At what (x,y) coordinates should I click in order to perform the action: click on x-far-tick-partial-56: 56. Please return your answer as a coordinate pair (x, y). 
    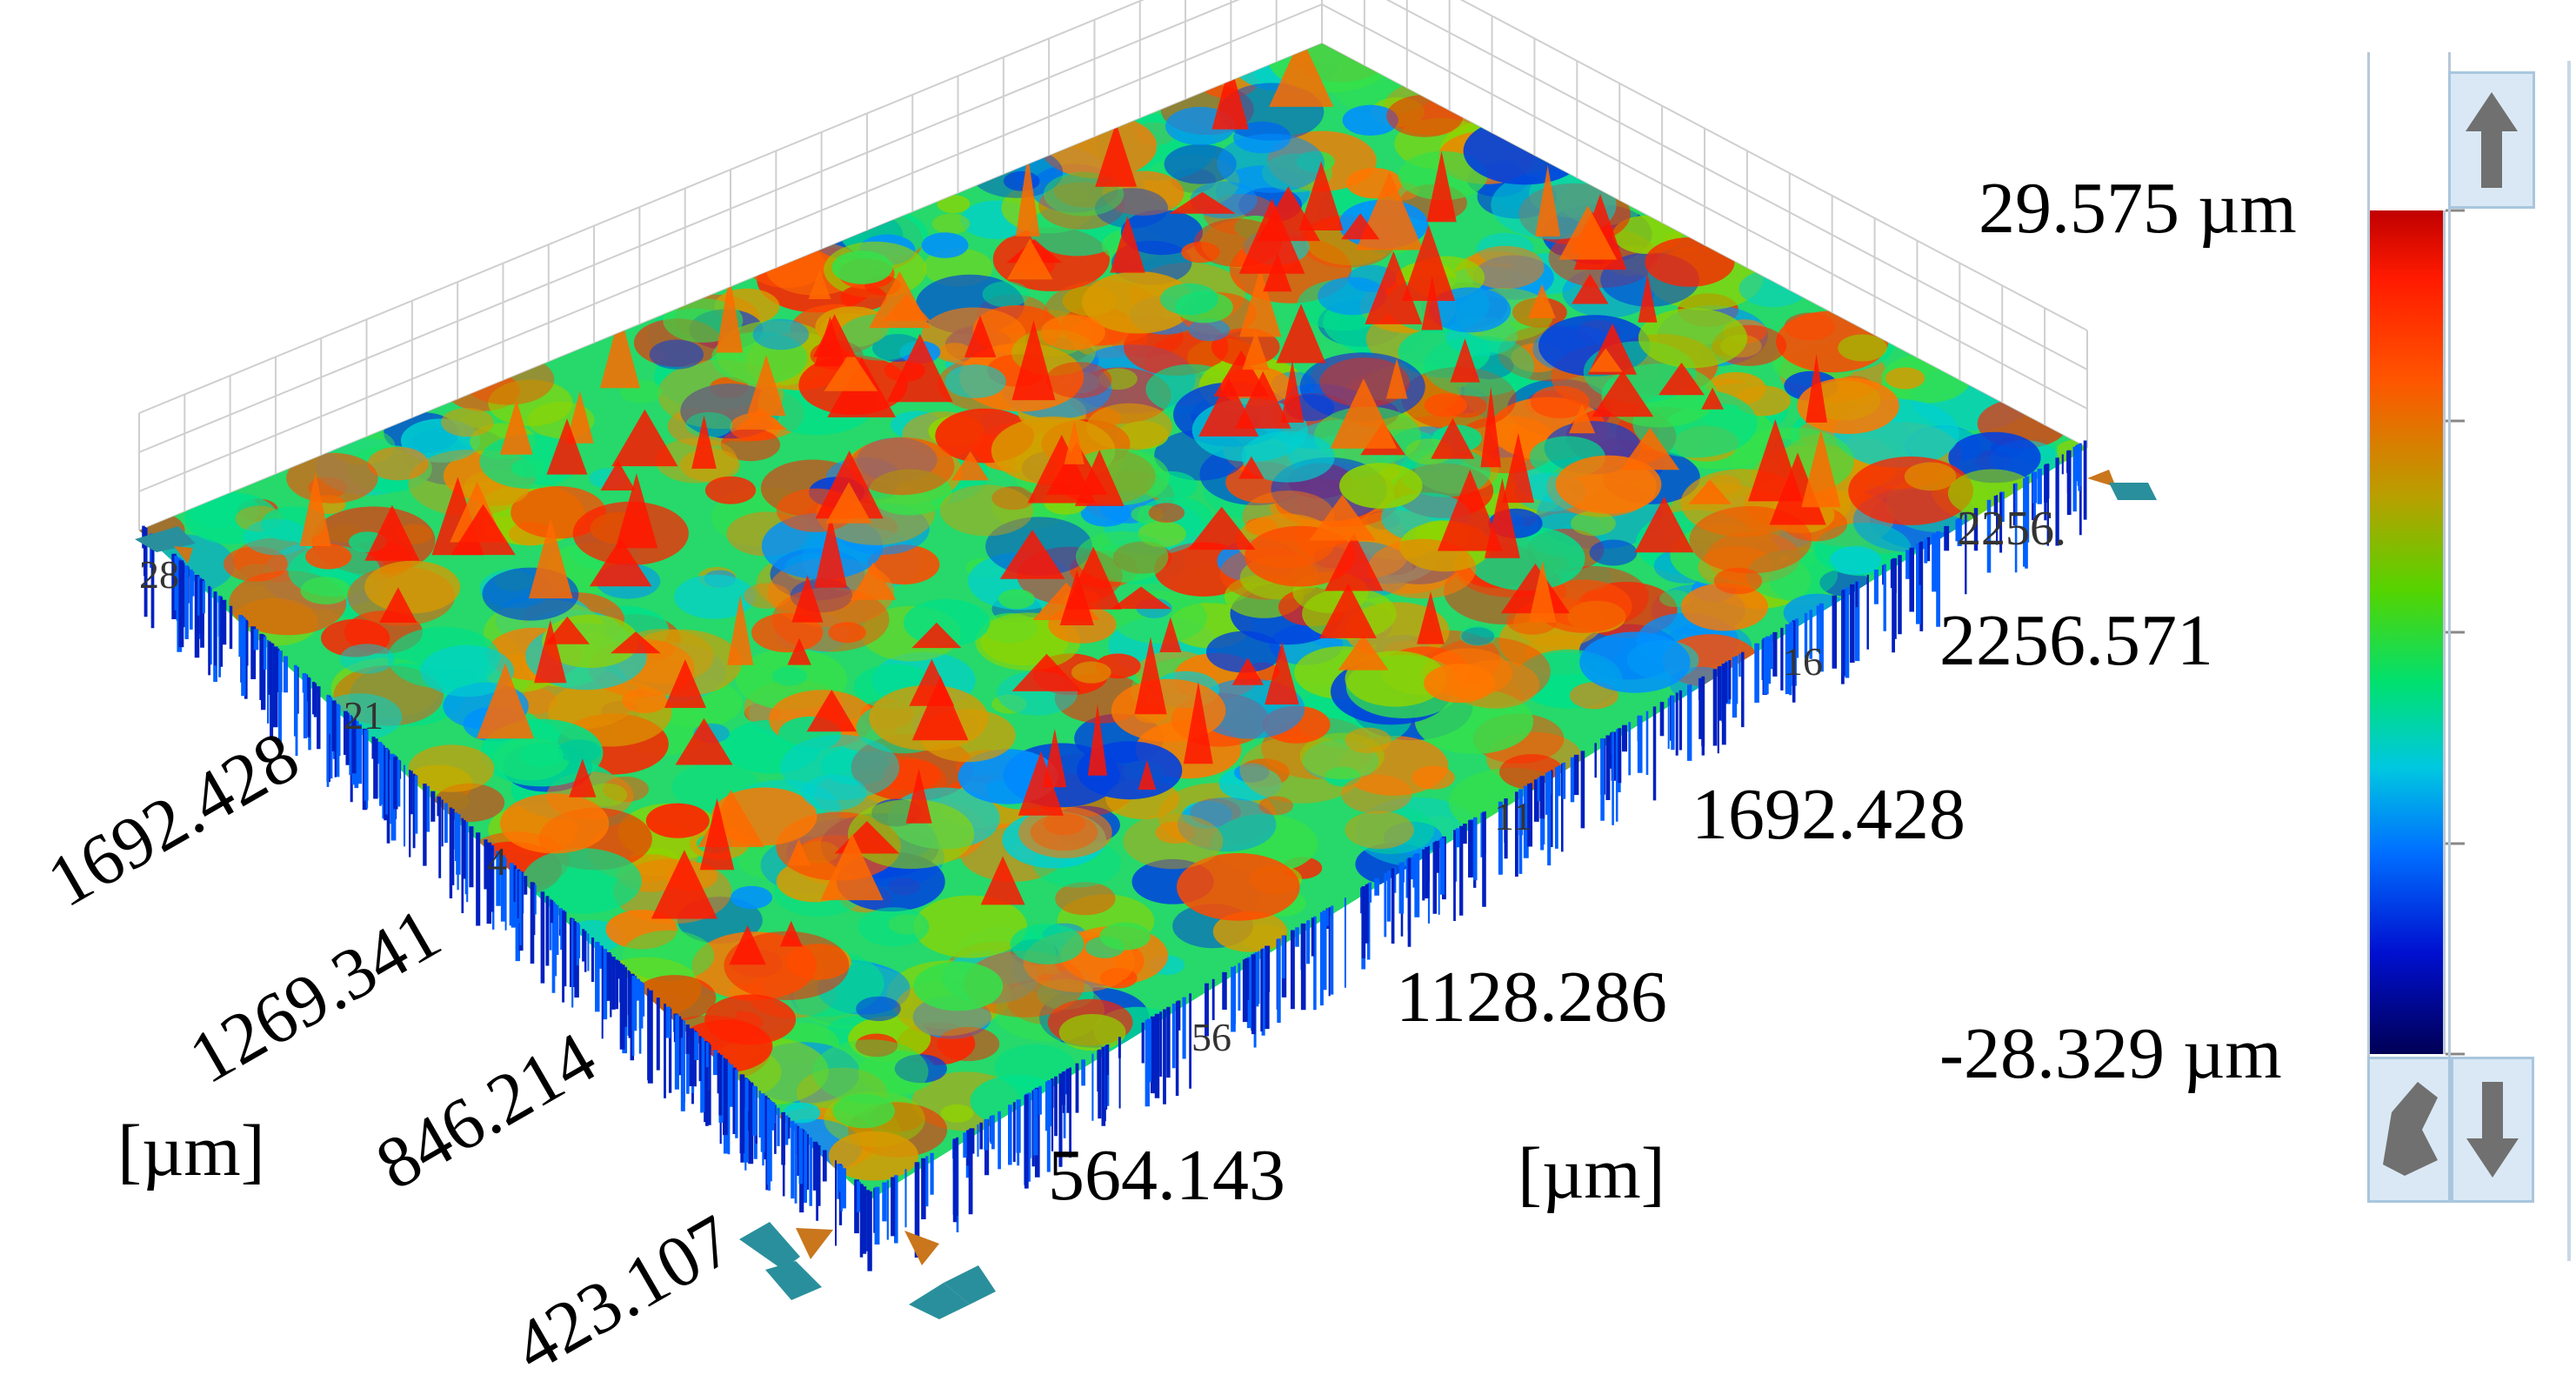
    Looking at the image, I should click on (1211, 1037).